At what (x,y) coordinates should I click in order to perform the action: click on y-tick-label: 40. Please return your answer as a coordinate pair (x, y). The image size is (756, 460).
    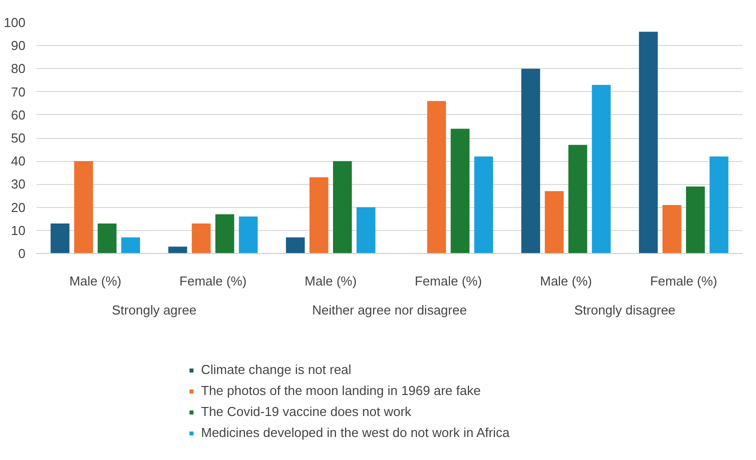
    Looking at the image, I should click on (18, 161).